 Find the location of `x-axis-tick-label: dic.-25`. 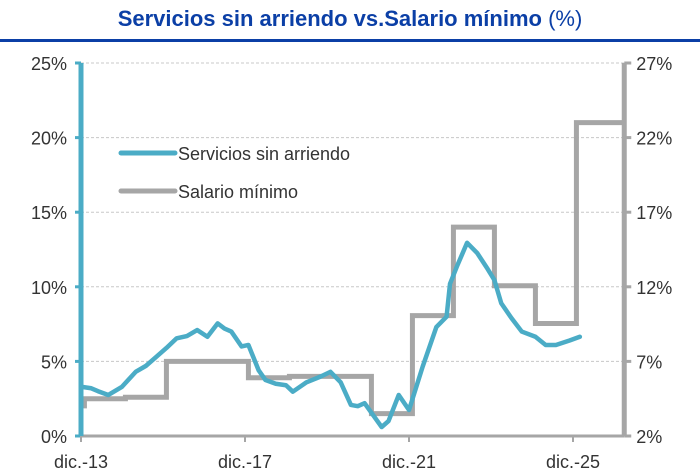

x-axis-tick-label: dic.-25 is located at coordinates (573, 462).